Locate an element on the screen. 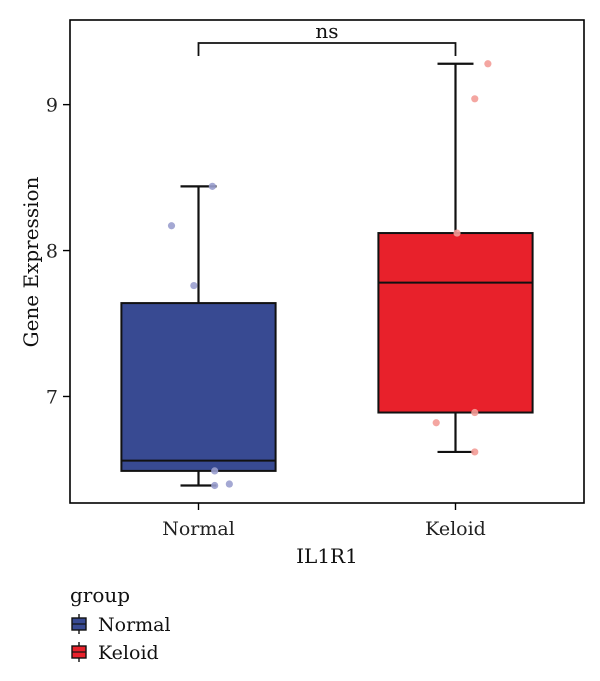  box-normal is located at coordinates (198, 387).